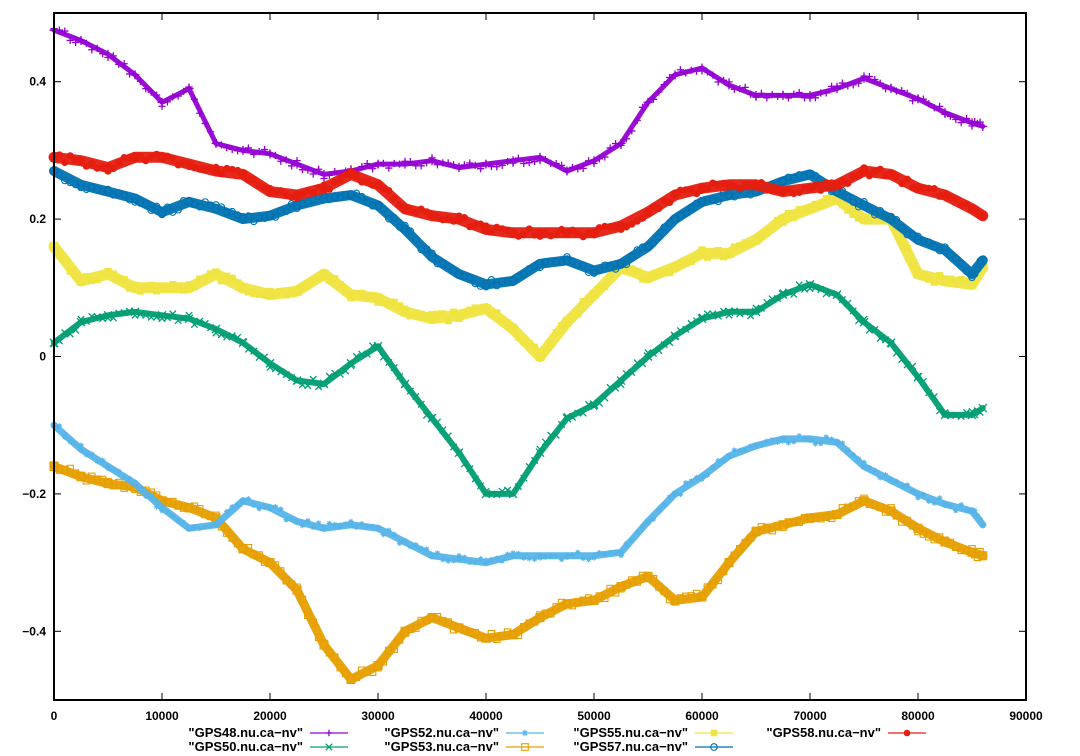  I want to click on legend-item: "GPS48.nu.ca−nv", so click(268, 732).